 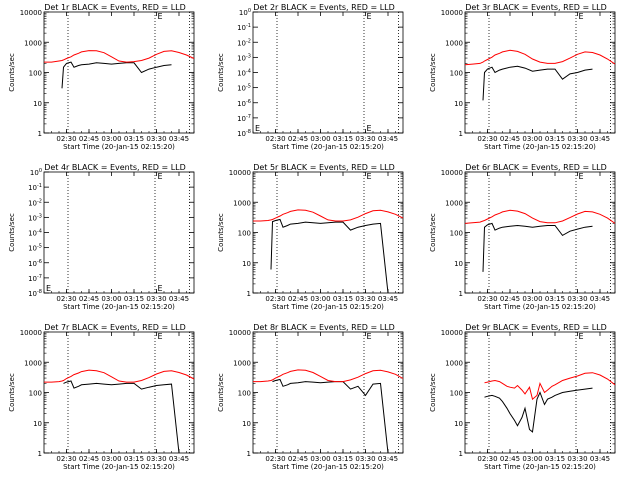 What do you see at coordinates (35, 293) in the screenshot?
I see `y-tick-label: 10⁻⁸` at bounding box center [35, 293].